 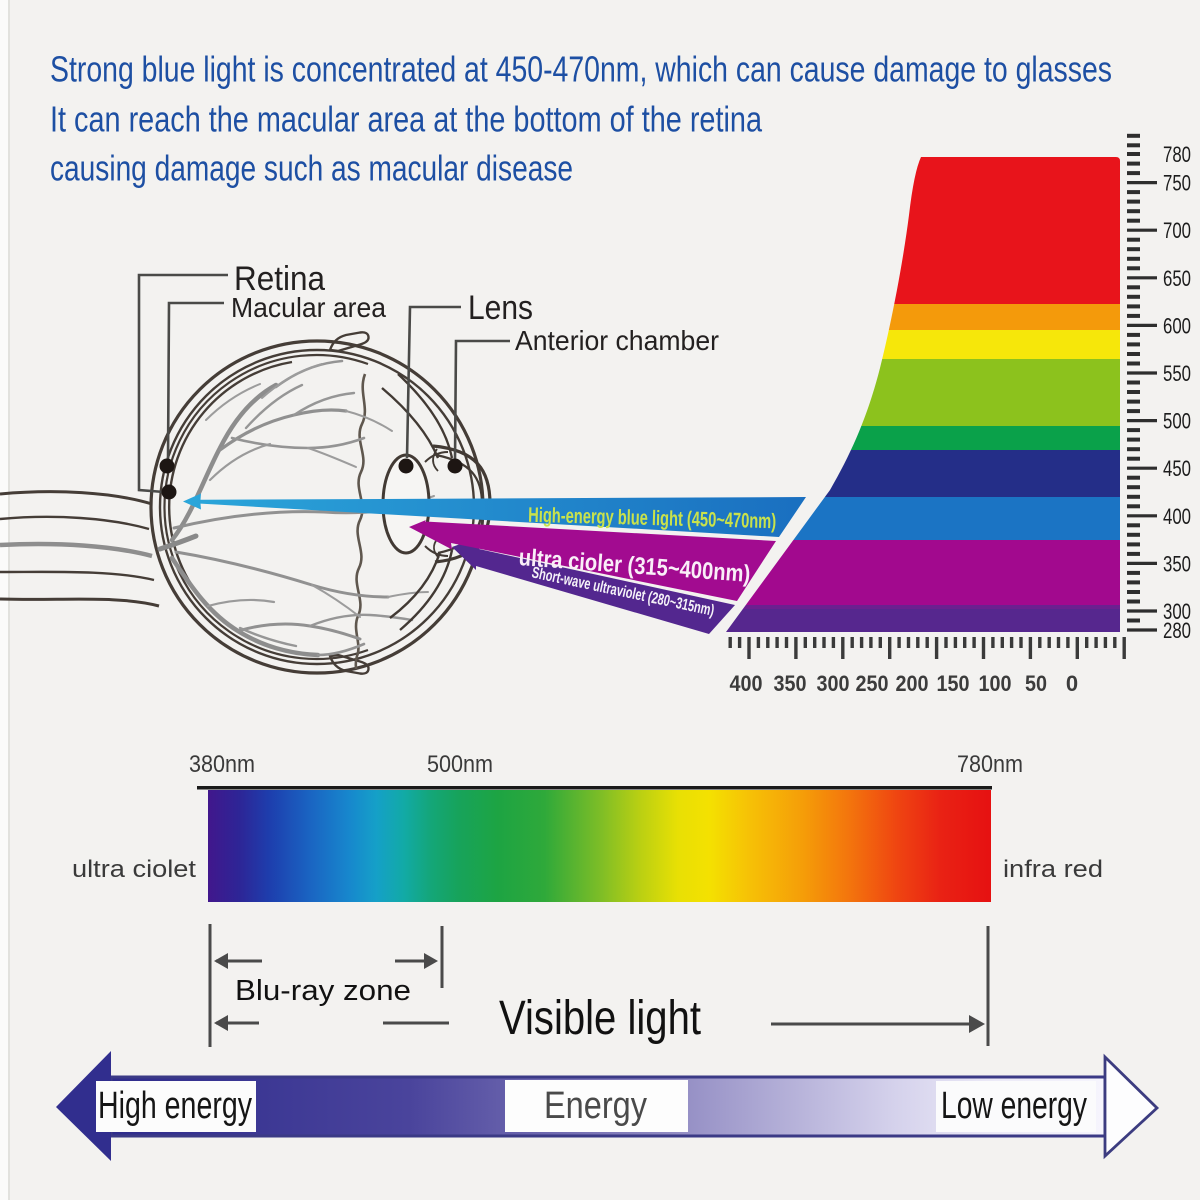 I want to click on svg-text: 550, so click(x=1177, y=373).